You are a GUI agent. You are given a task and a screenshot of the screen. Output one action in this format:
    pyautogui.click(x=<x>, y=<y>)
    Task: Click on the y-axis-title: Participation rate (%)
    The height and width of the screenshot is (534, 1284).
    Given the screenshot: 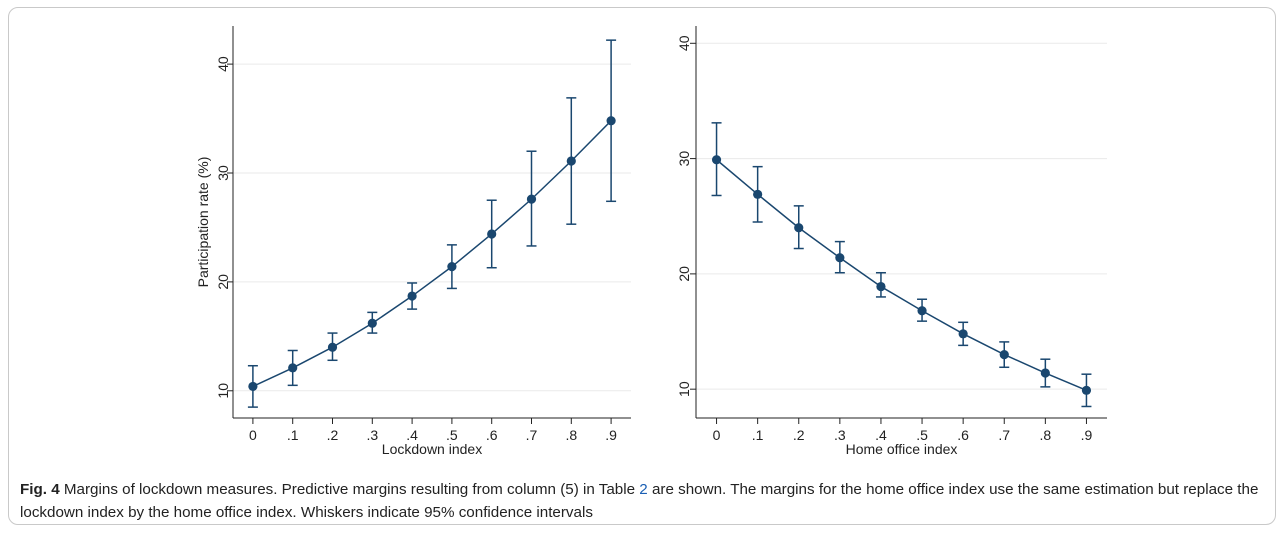 What is the action you would take?
    pyautogui.click(x=203, y=222)
    